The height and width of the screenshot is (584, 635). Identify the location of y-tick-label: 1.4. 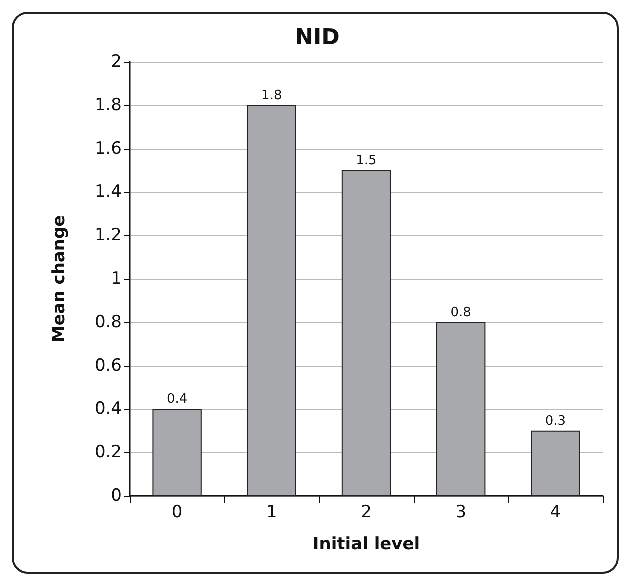
(108, 192).